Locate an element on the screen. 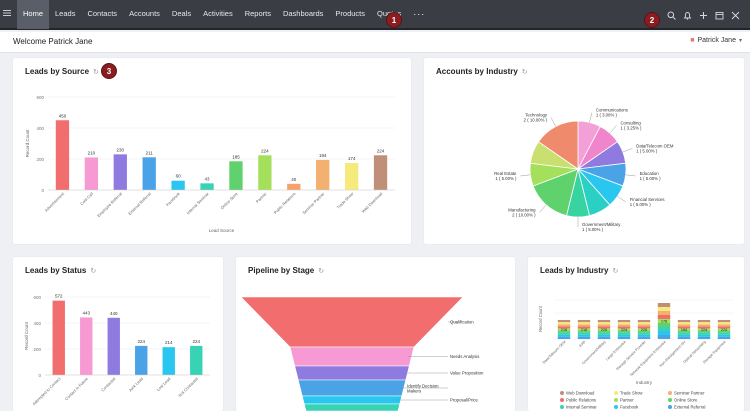 This screenshot has width=750, height=411. x-tick-label: Advertisement is located at coordinates (55, 202).